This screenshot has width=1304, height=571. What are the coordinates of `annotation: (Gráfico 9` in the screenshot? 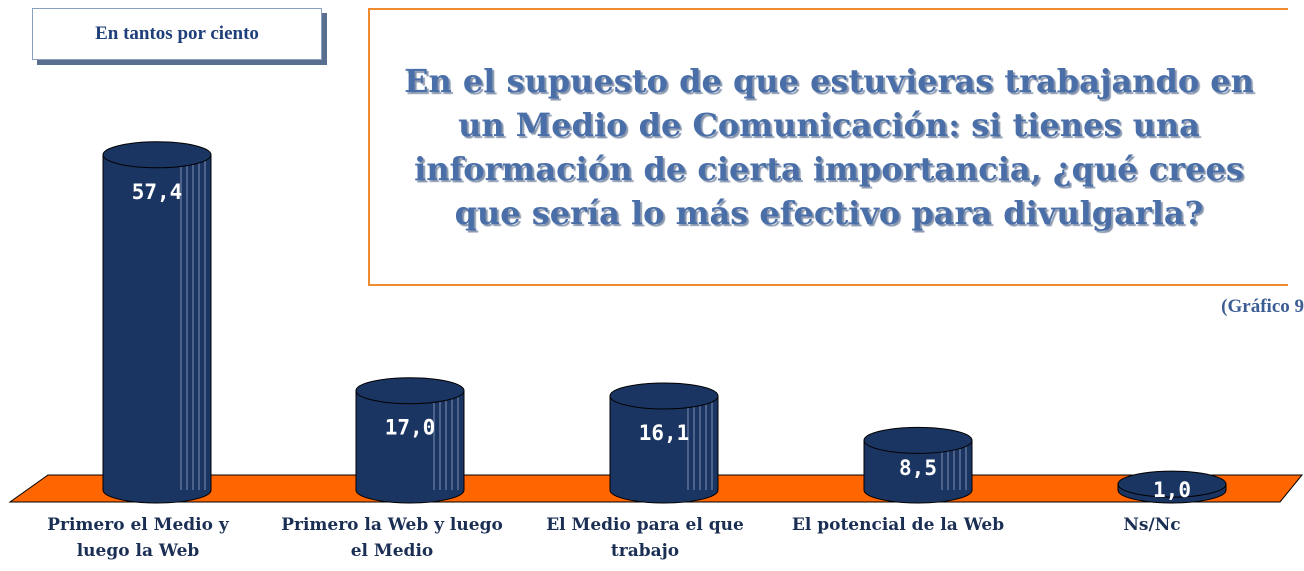 It's located at (1262, 306).